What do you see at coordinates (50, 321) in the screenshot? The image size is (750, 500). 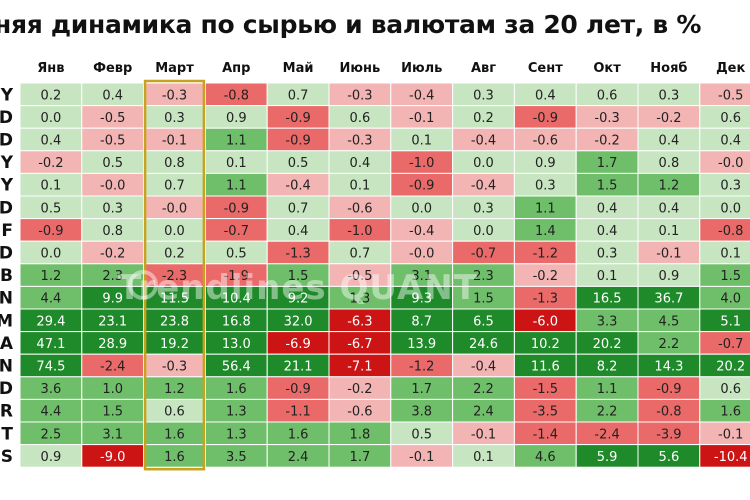 I see `cell-value: 29.4` at bounding box center [50, 321].